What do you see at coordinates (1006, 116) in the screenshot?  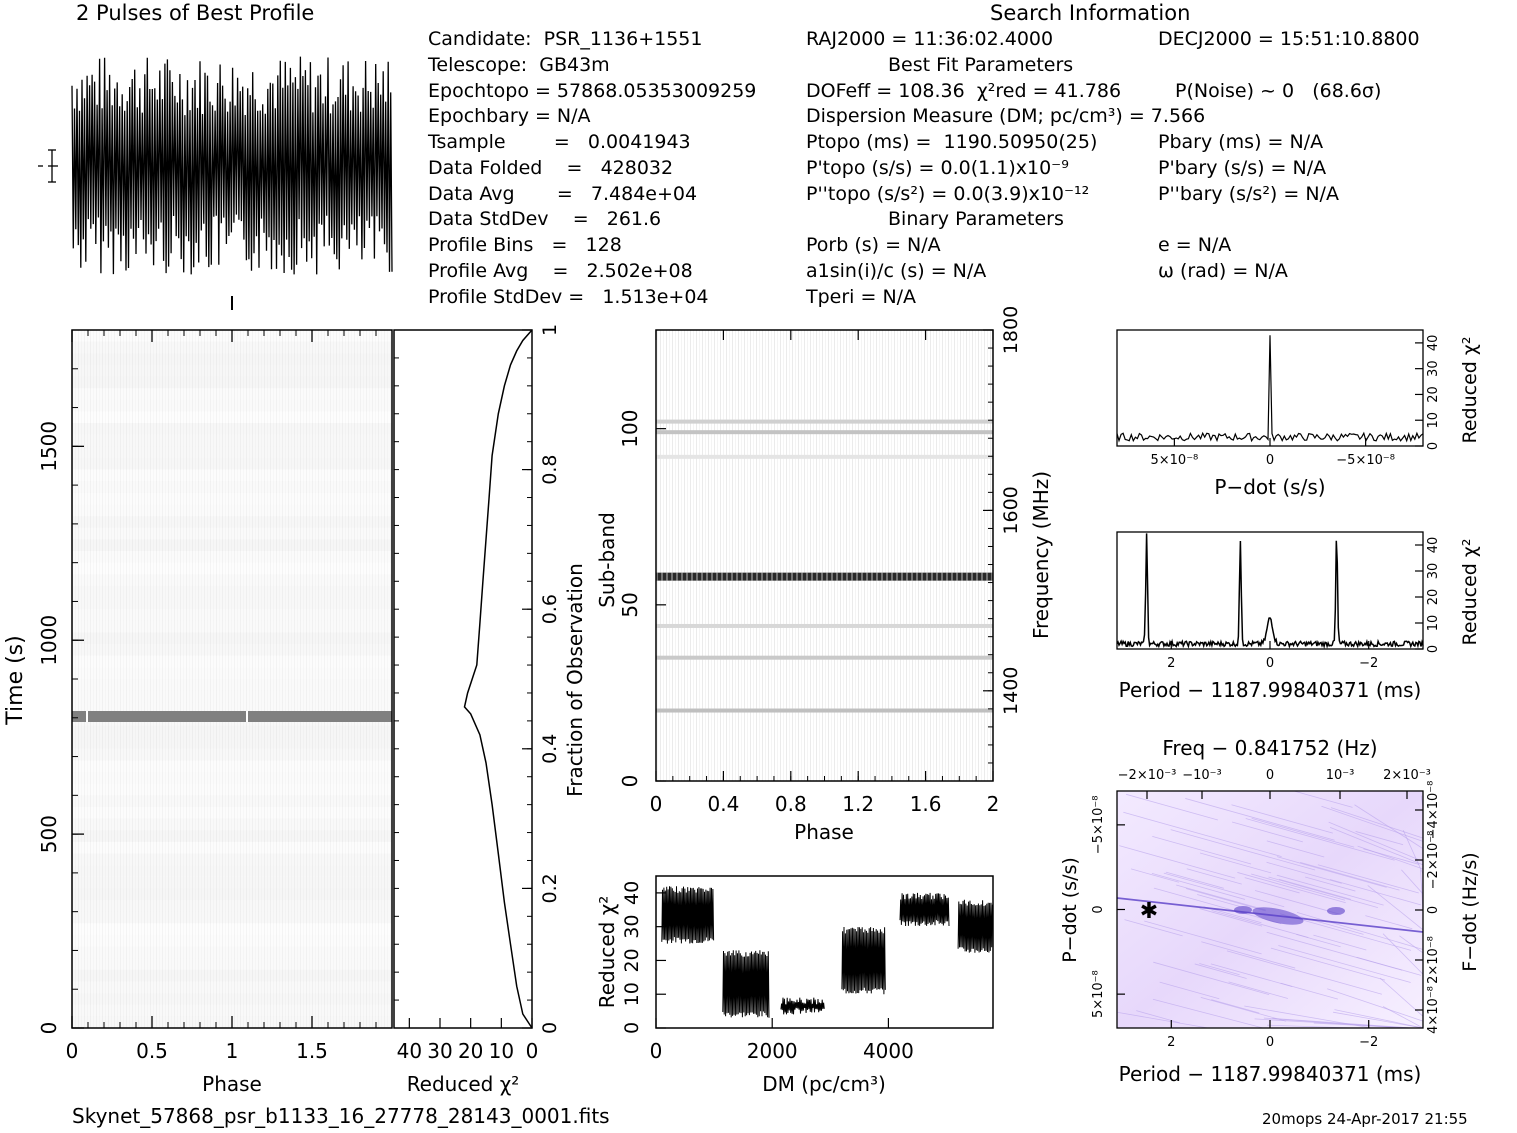 I see `dispersion-measure: Dispersion Measure (DM; pc/cm³) = 7.566` at bounding box center [1006, 116].